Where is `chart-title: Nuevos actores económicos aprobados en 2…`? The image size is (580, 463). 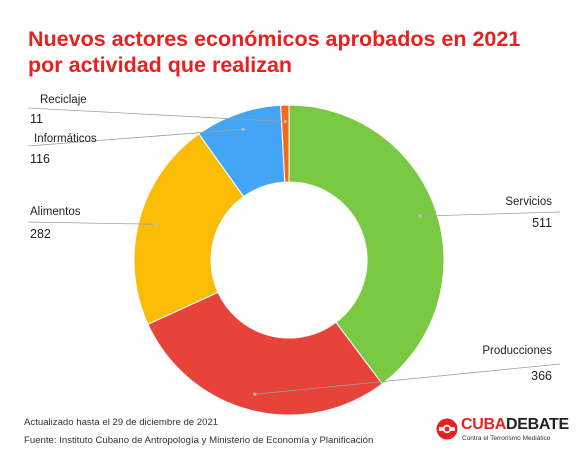 chart-title: Nuevos actores económicos aprobados en 2… is located at coordinates (298, 52).